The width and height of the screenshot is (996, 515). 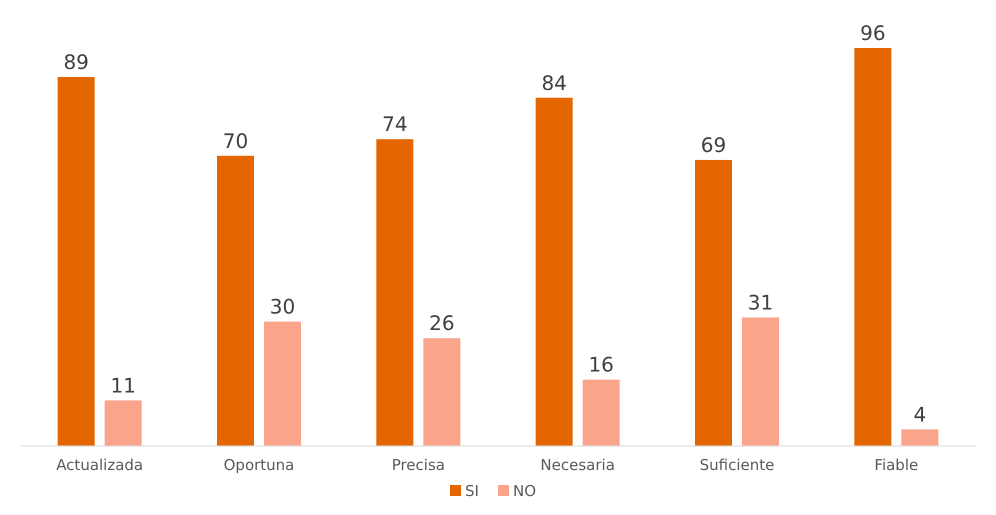 What do you see at coordinates (713, 144) in the screenshot?
I see `data-label: 69` at bounding box center [713, 144].